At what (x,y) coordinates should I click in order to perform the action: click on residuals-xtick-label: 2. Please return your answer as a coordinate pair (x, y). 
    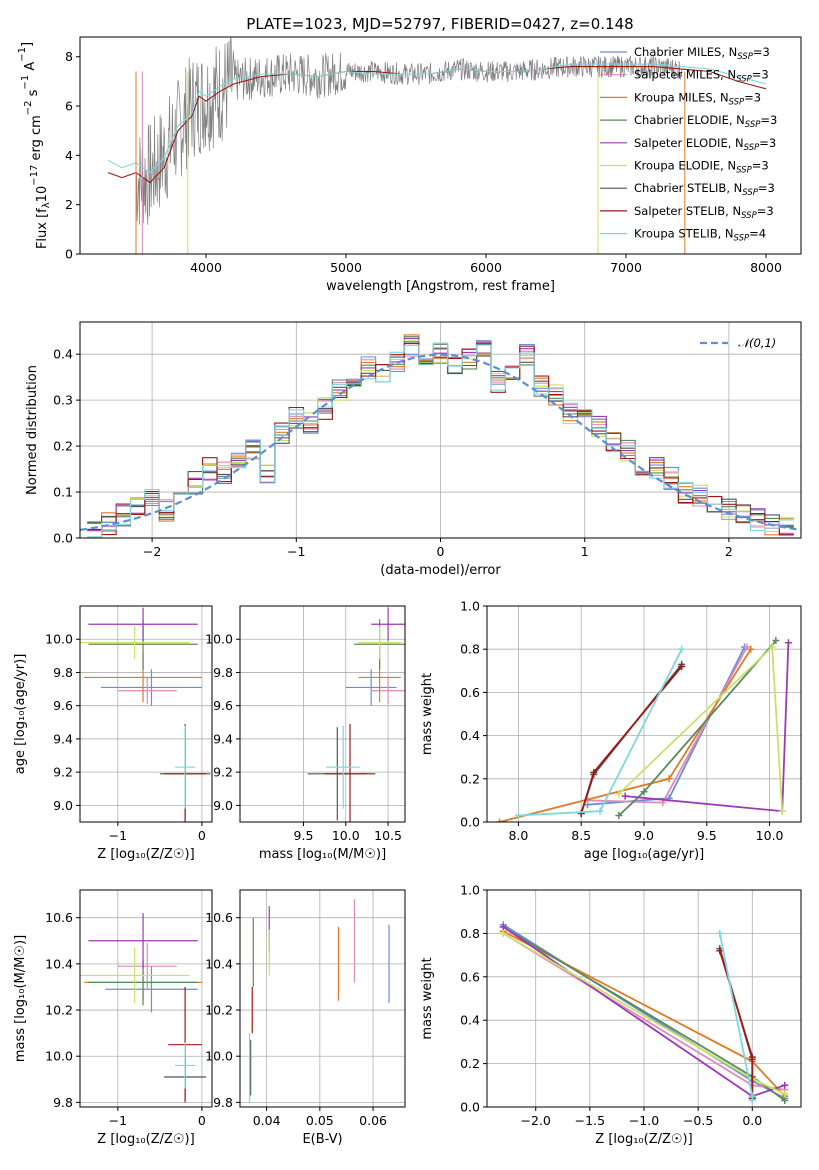
    Looking at the image, I should click on (729, 551).